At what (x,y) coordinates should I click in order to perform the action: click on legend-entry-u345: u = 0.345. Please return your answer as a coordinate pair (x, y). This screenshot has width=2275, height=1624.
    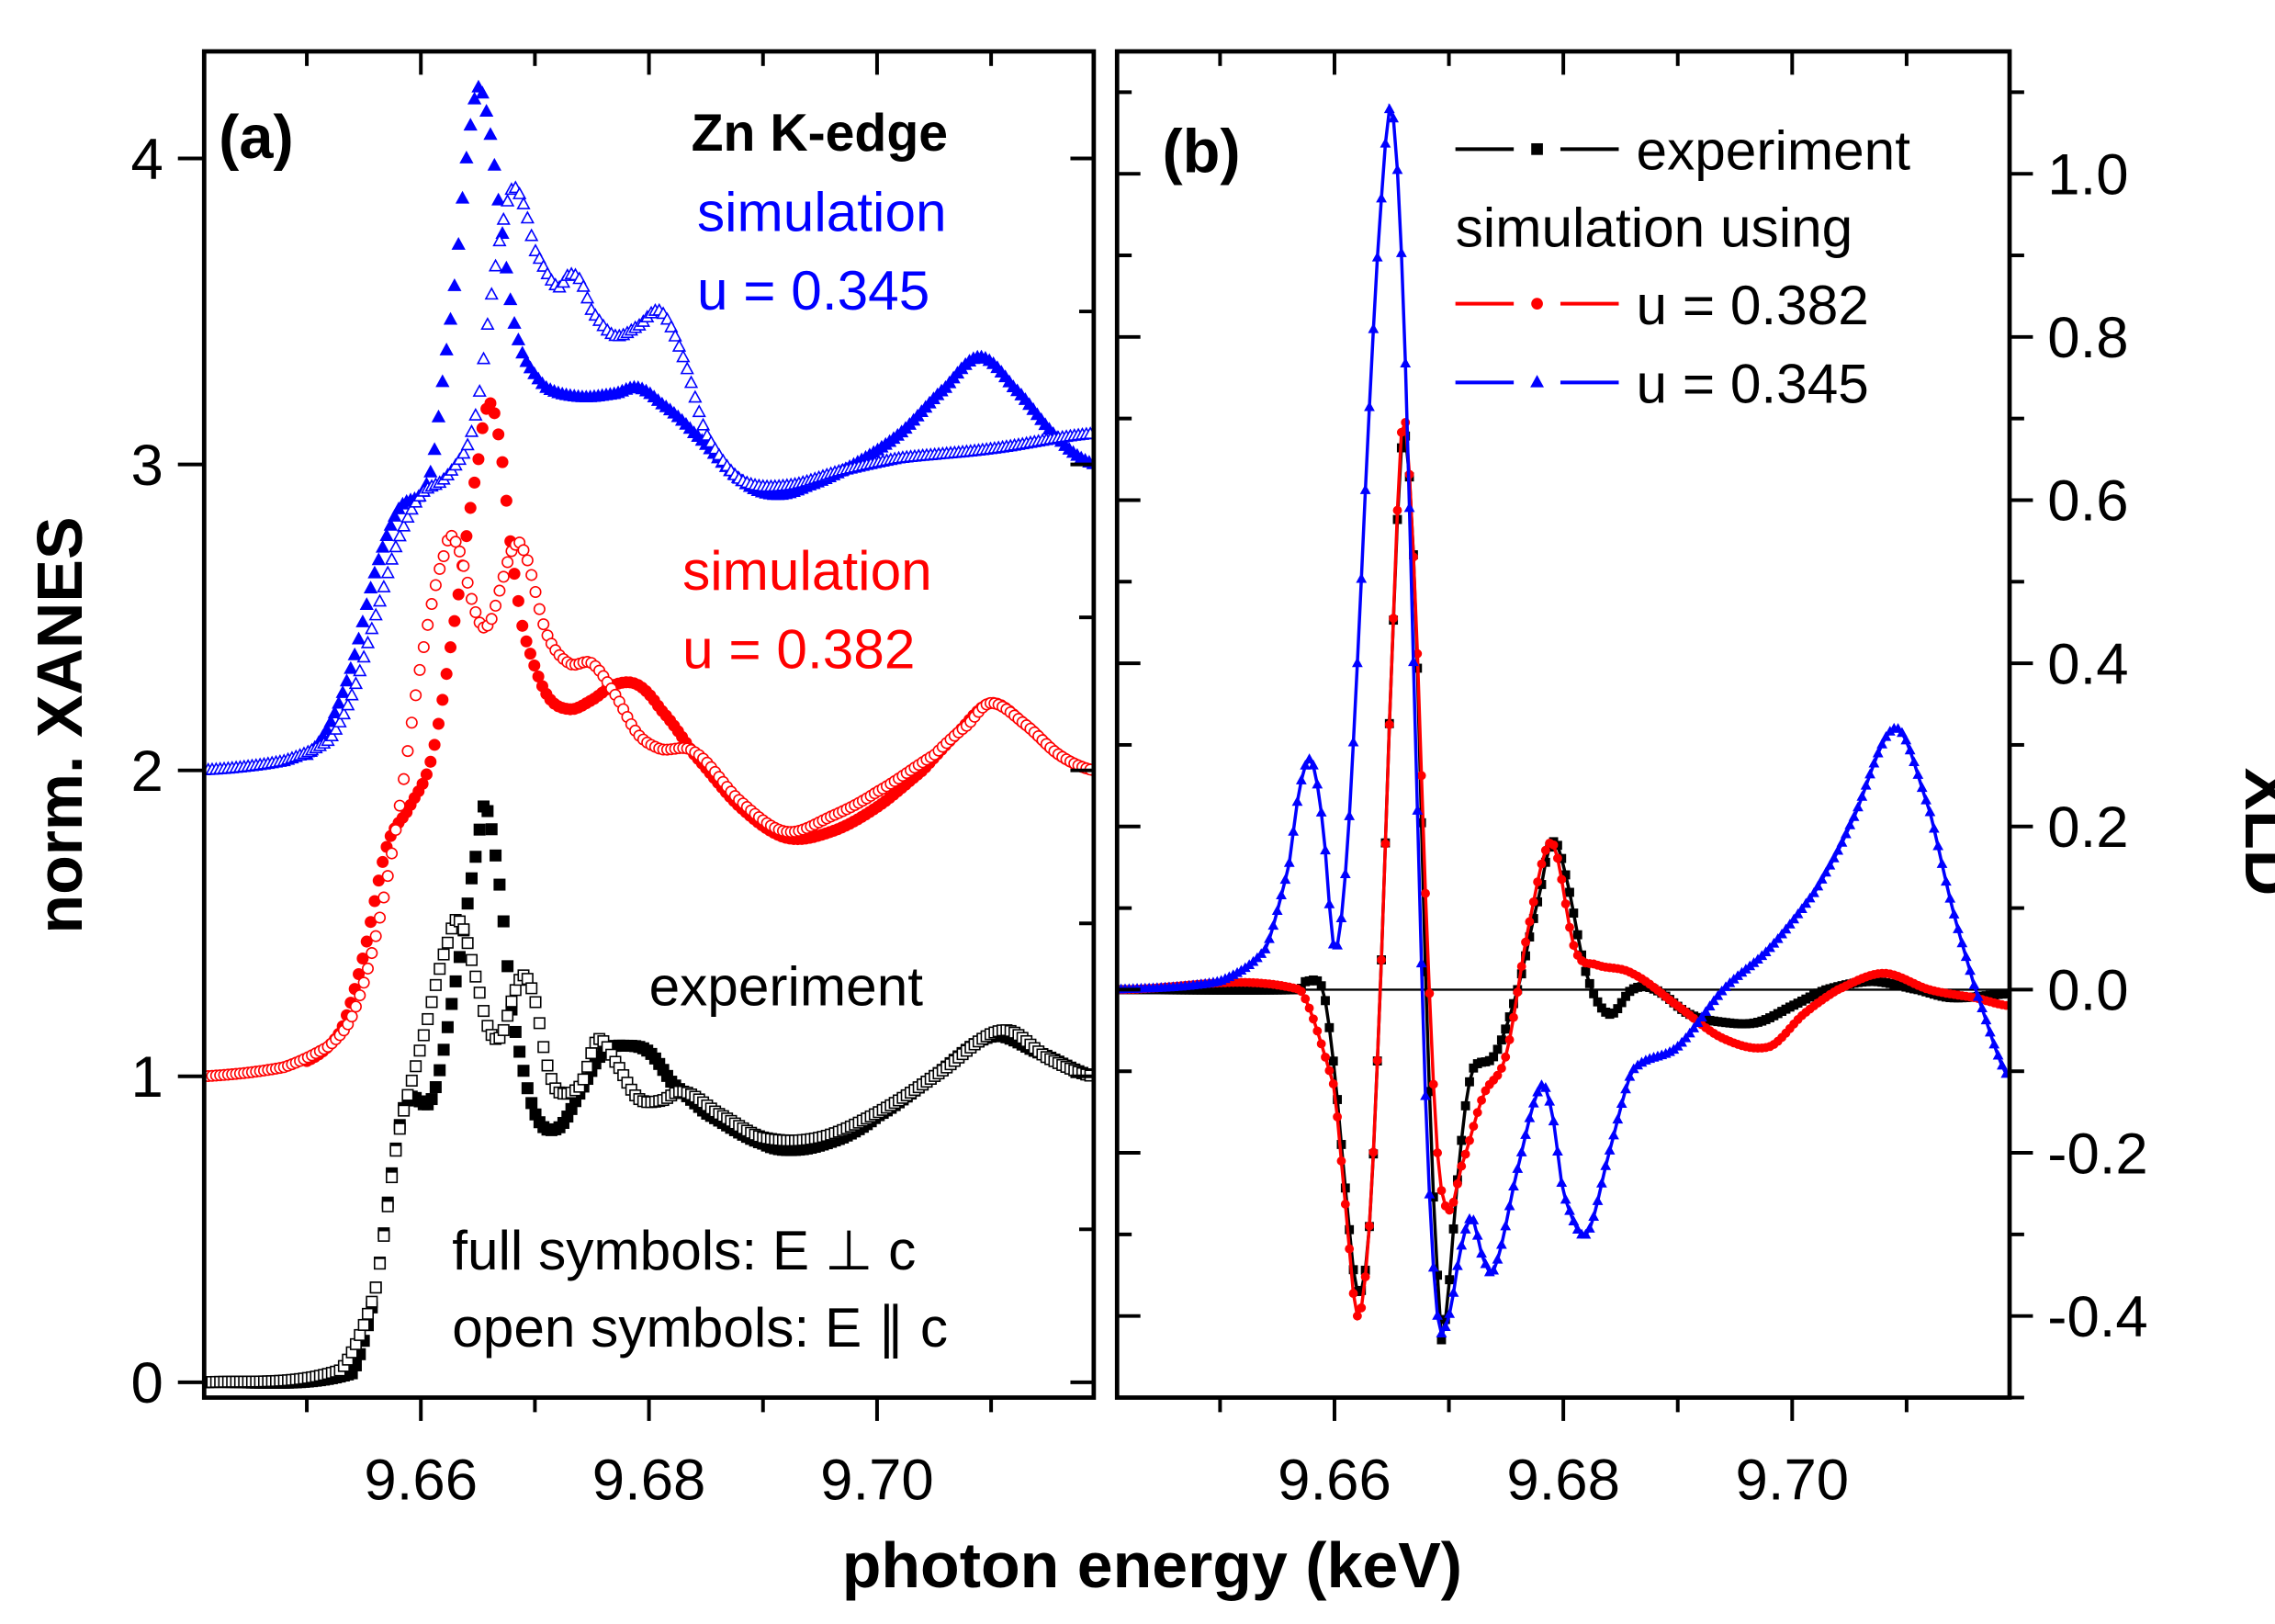
    Looking at the image, I should click on (1753, 384).